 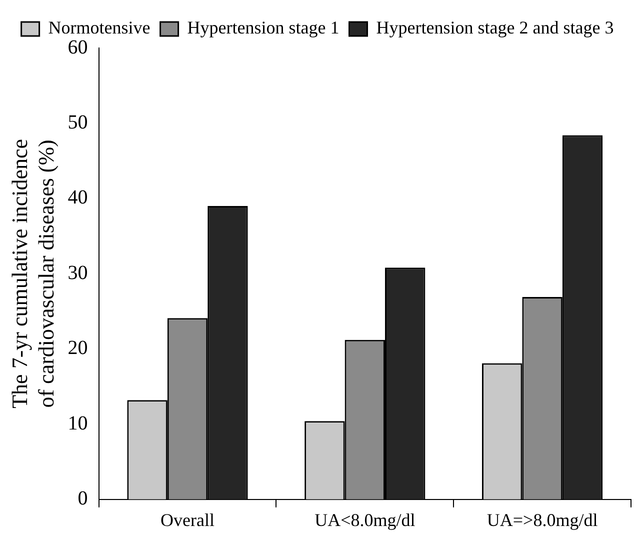 I want to click on y-tick-label: 30, so click(x=78, y=273).